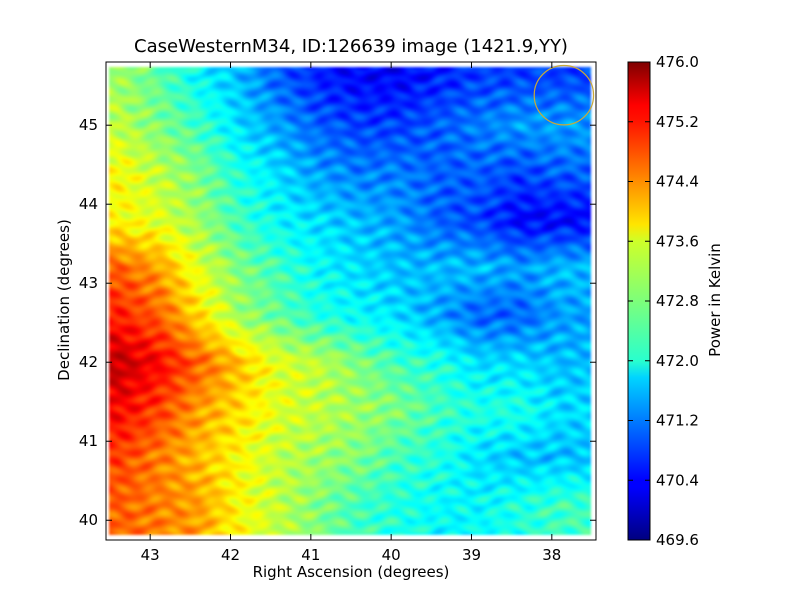 The image size is (800, 600). Describe the element at coordinates (677, 241) in the screenshot. I see `colorbar-tick-label: 473.6` at that location.